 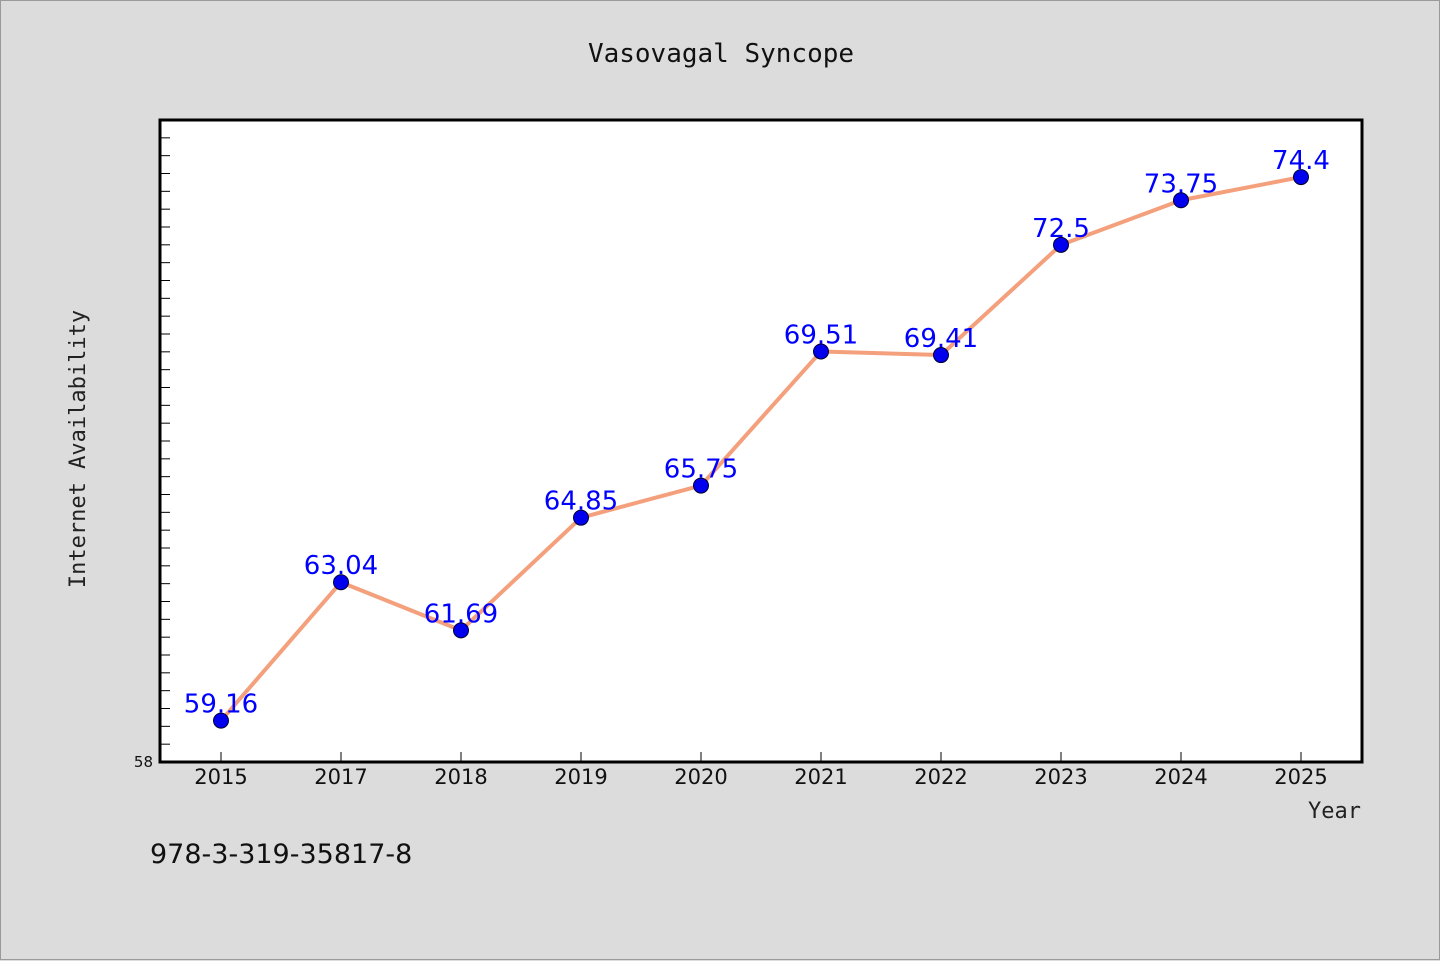 What do you see at coordinates (341, 566) in the screenshot?
I see `data-label: 63.04` at bounding box center [341, 566].